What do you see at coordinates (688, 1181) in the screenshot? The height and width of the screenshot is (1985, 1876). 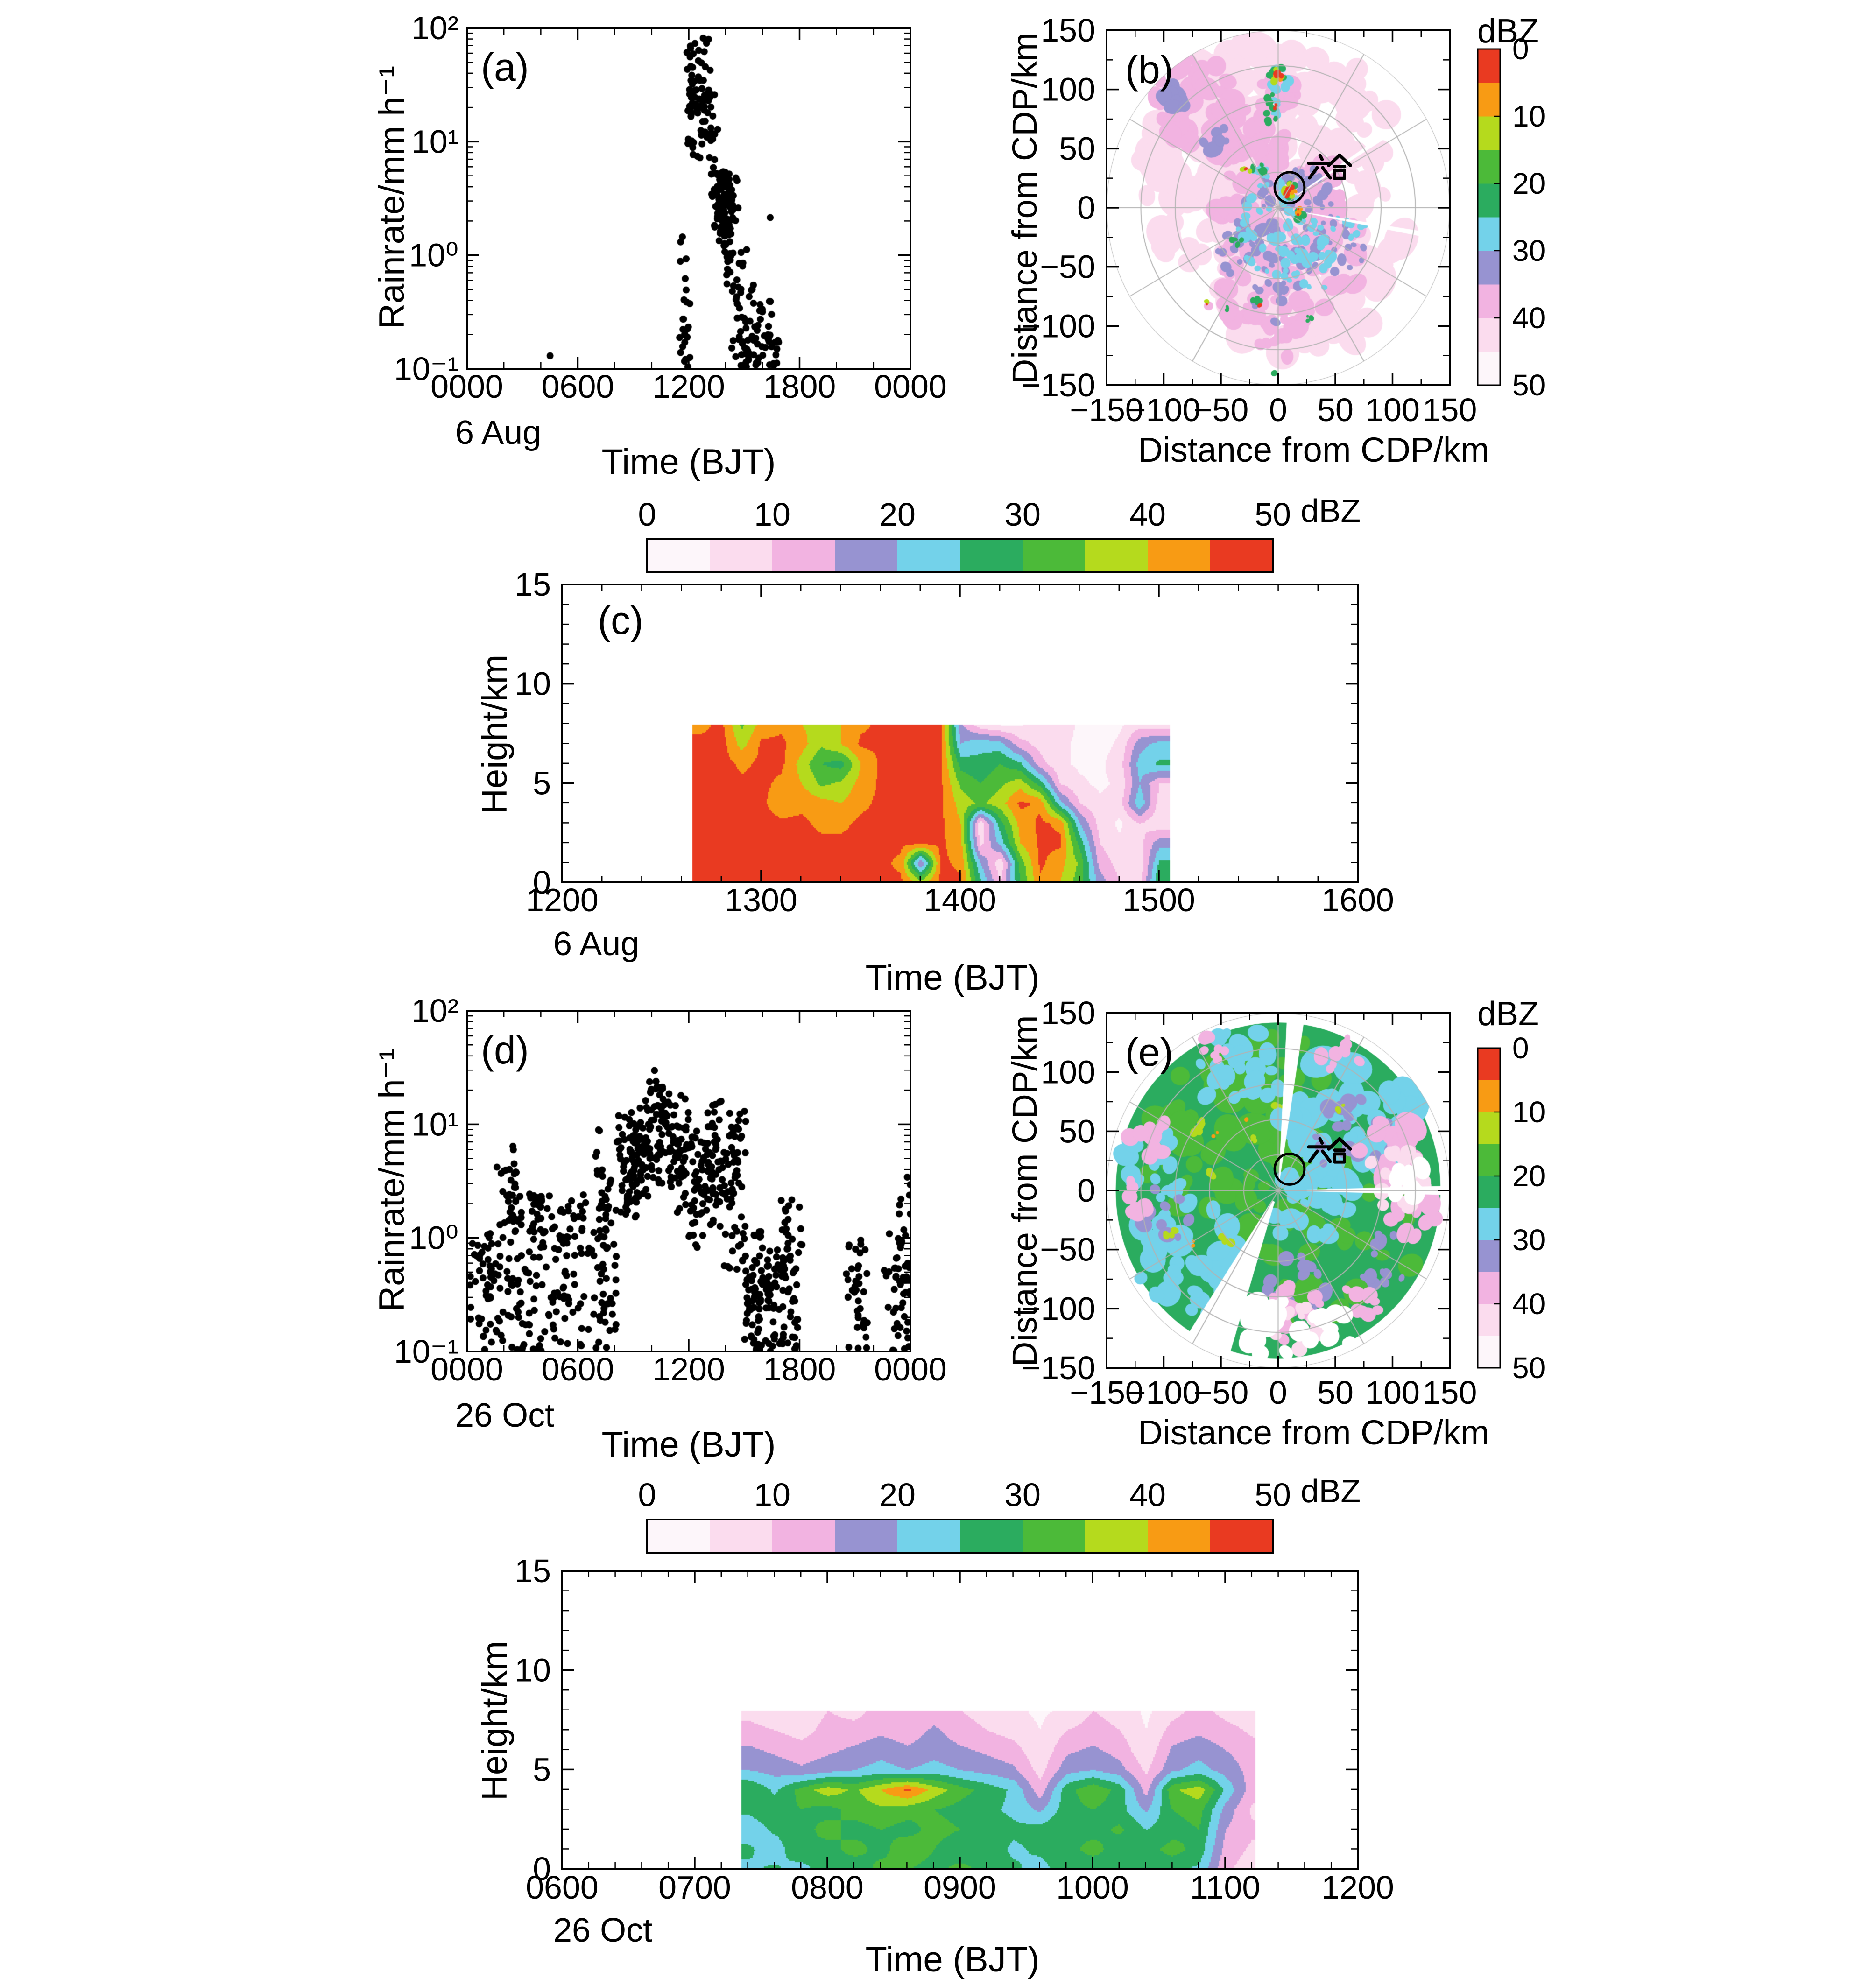 I see `panel-d-scatter-canvas` at bounding box center [688, 1181].